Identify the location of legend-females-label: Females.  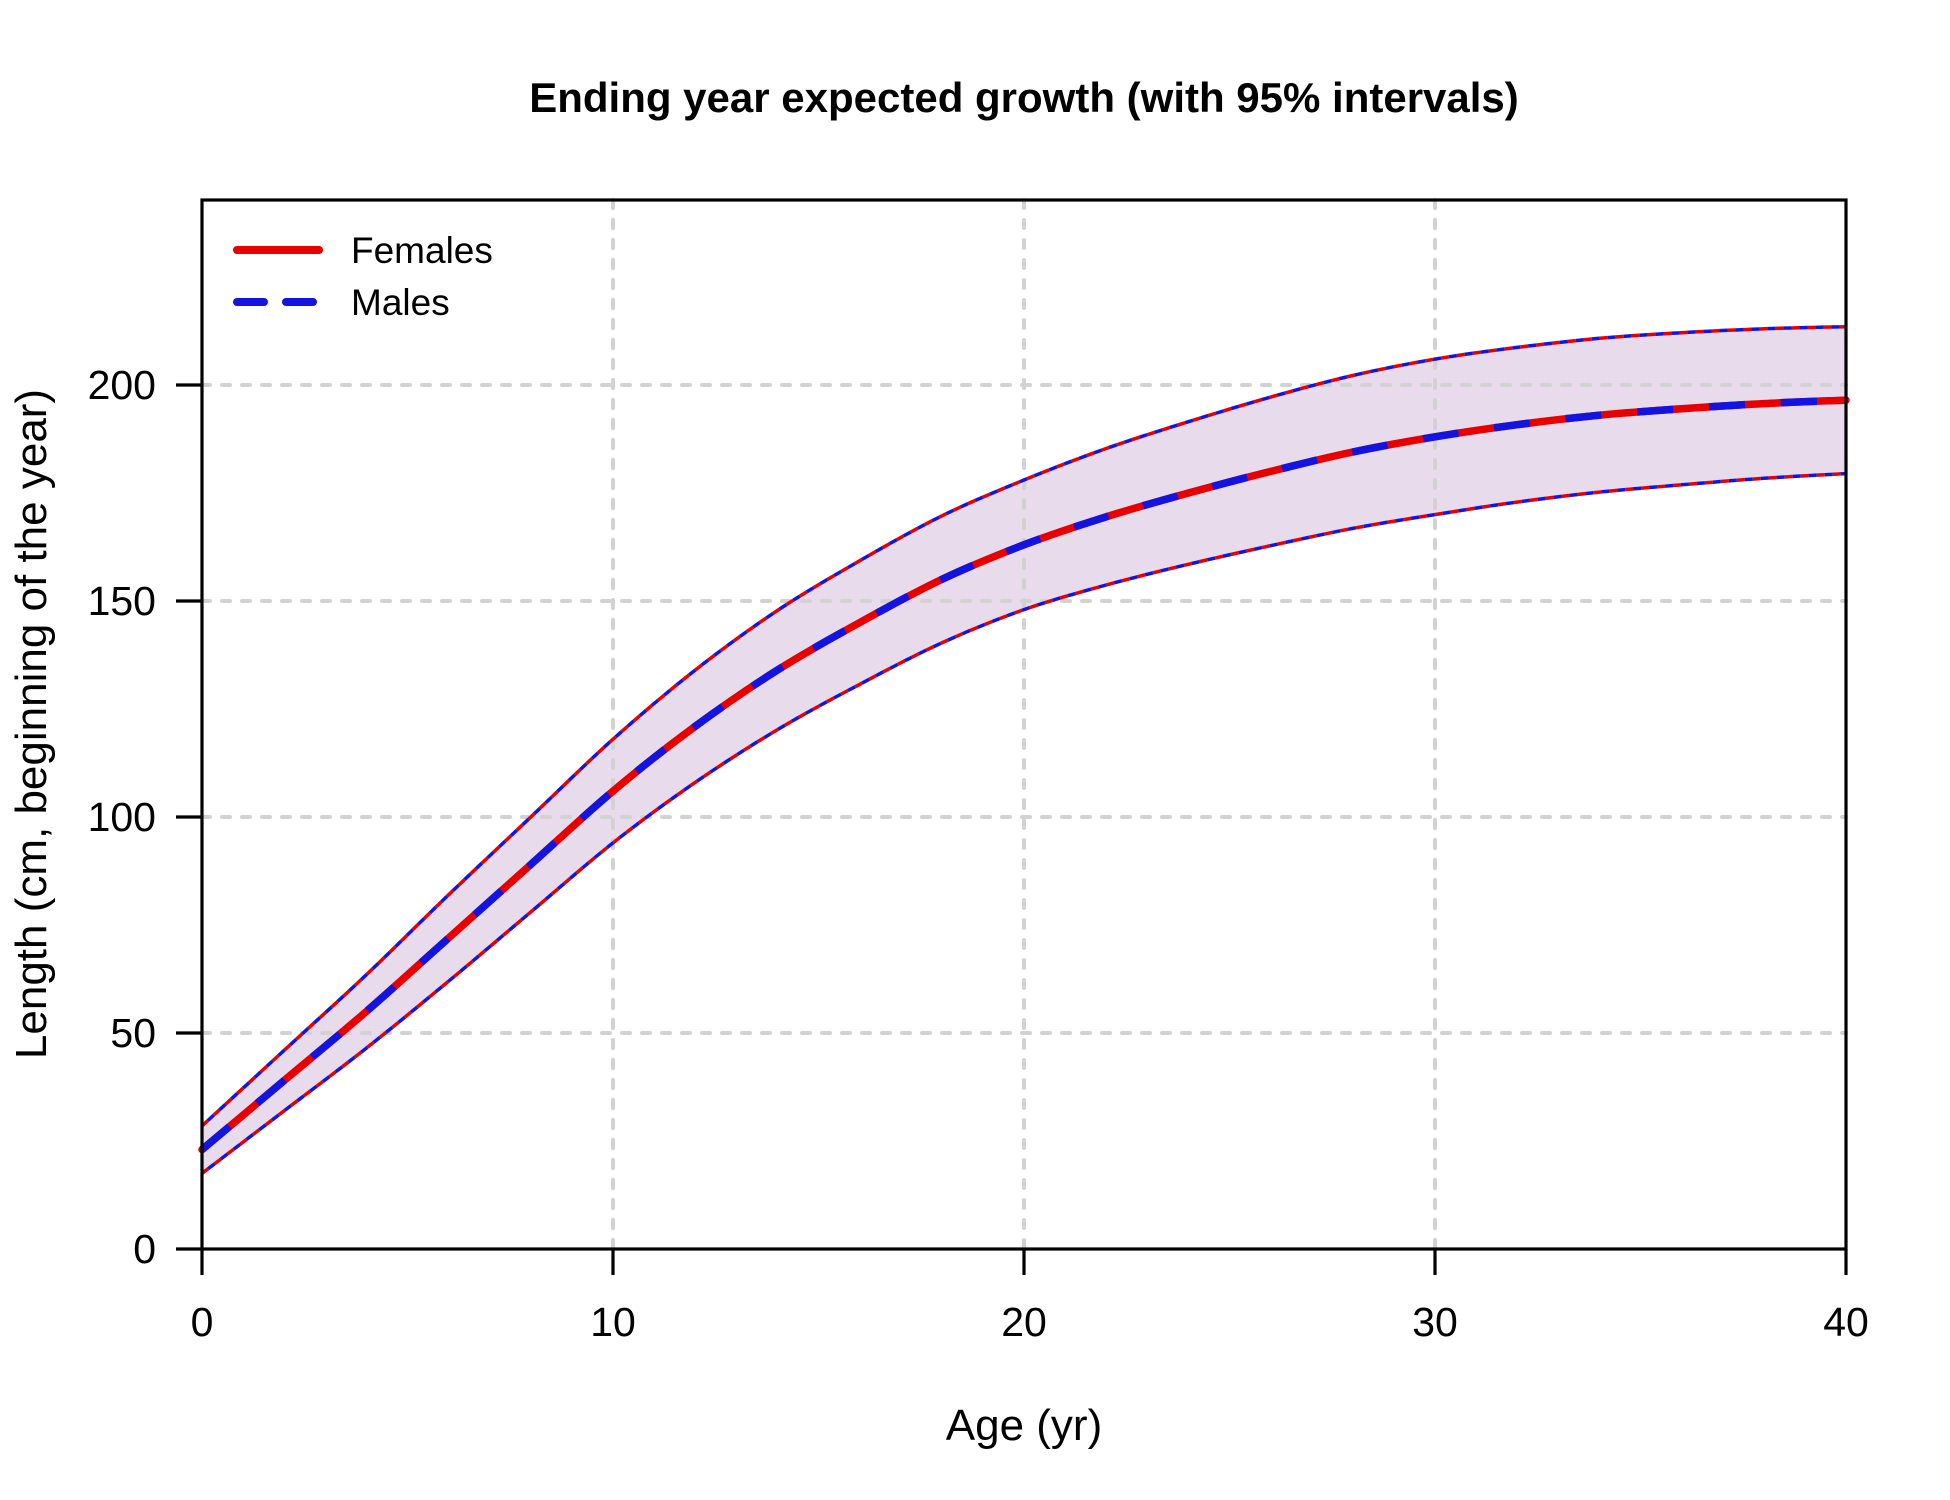
(422, 250).